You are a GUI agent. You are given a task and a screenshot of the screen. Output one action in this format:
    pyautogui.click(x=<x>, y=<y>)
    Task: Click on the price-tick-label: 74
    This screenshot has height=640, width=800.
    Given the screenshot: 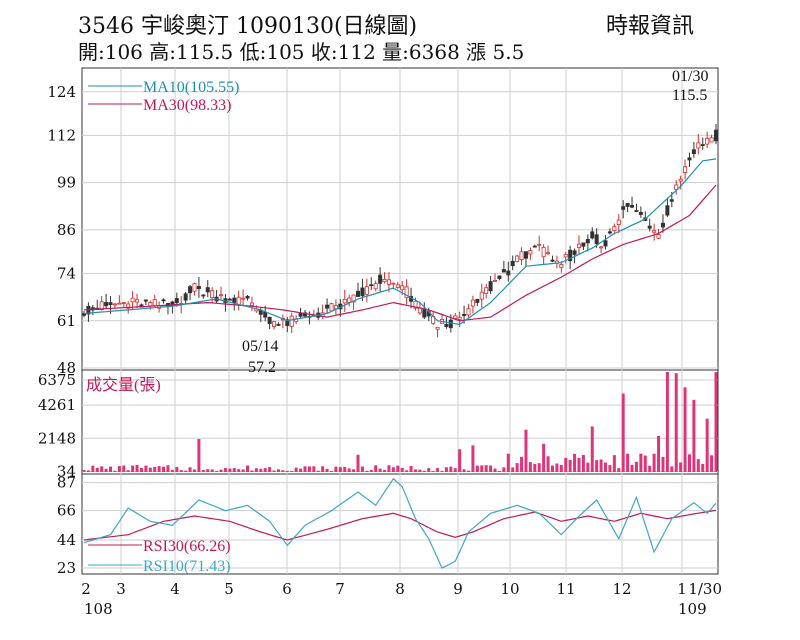 What is the action you would take?
    pyautogui.click(x=66, y=274)
    